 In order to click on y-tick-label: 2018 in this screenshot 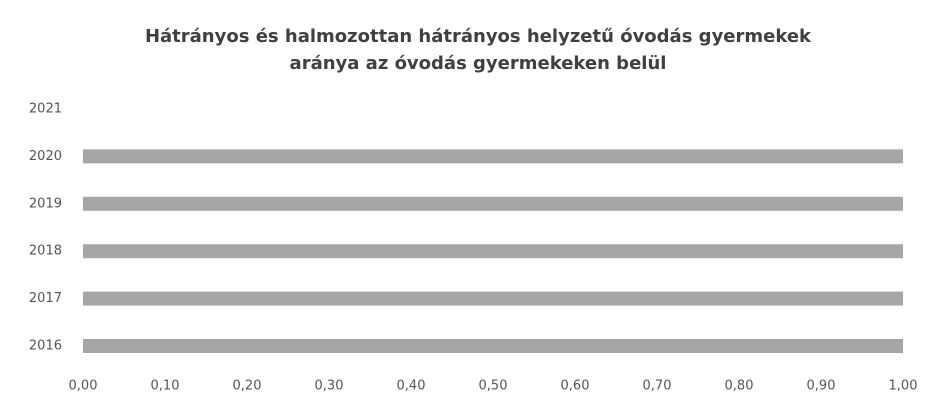, I will do `click(45, 251)`.